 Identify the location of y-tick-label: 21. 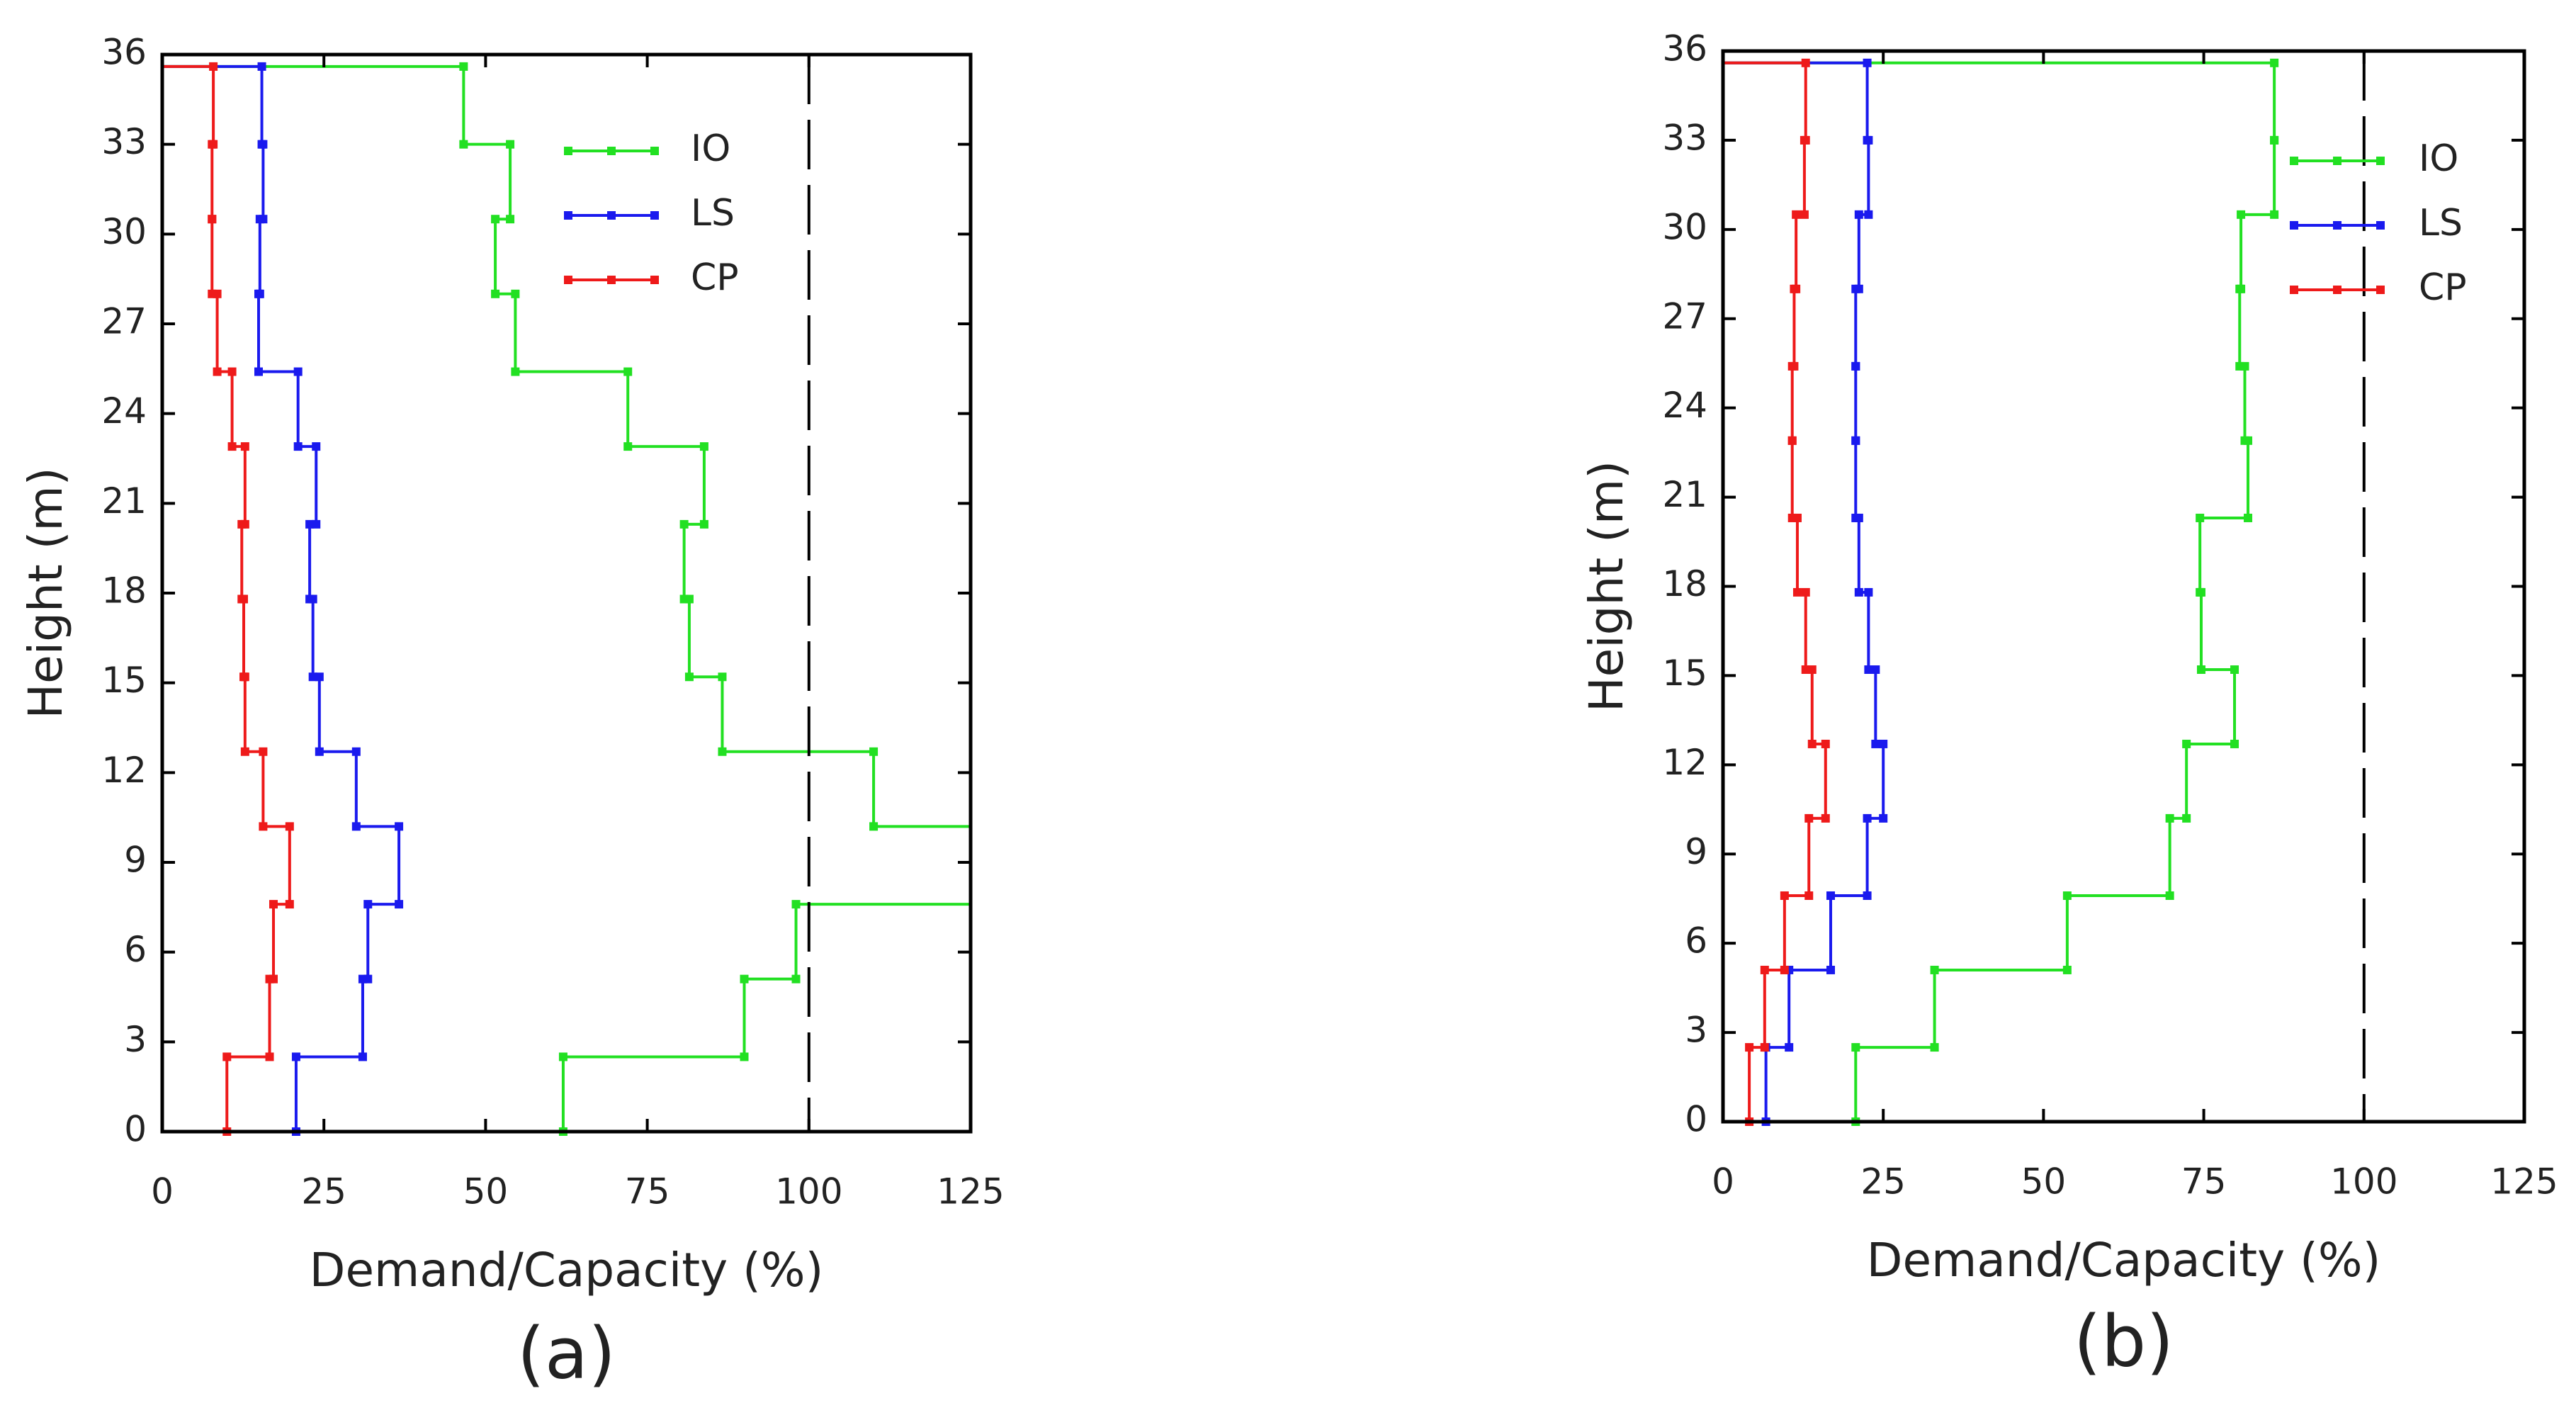
(124, 501).